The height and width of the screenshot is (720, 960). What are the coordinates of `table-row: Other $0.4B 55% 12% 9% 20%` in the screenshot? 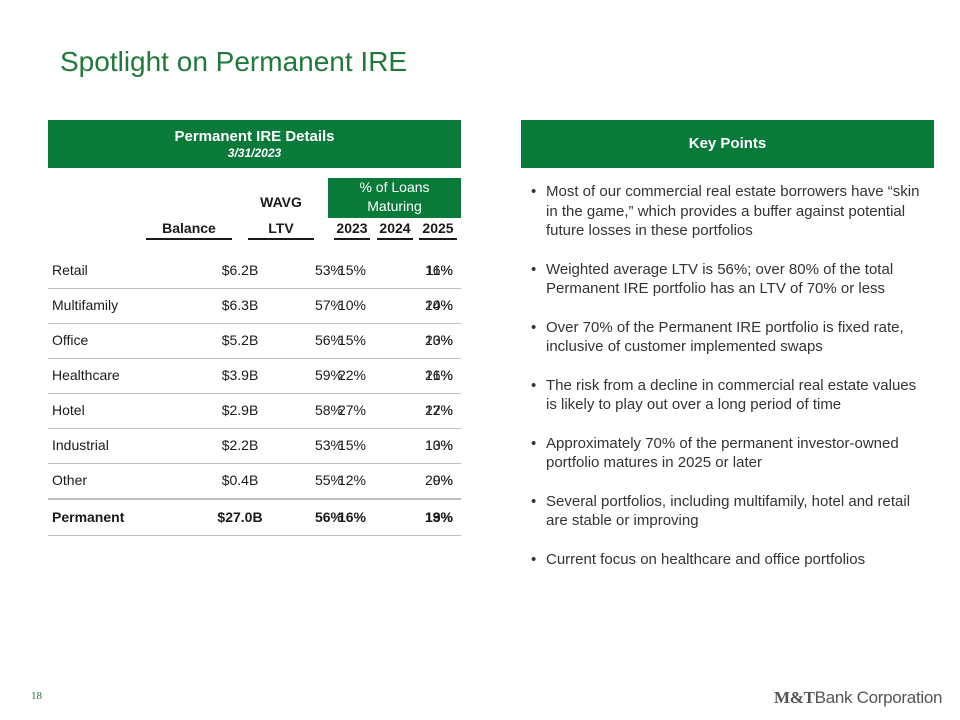 It's located at (254, 481).